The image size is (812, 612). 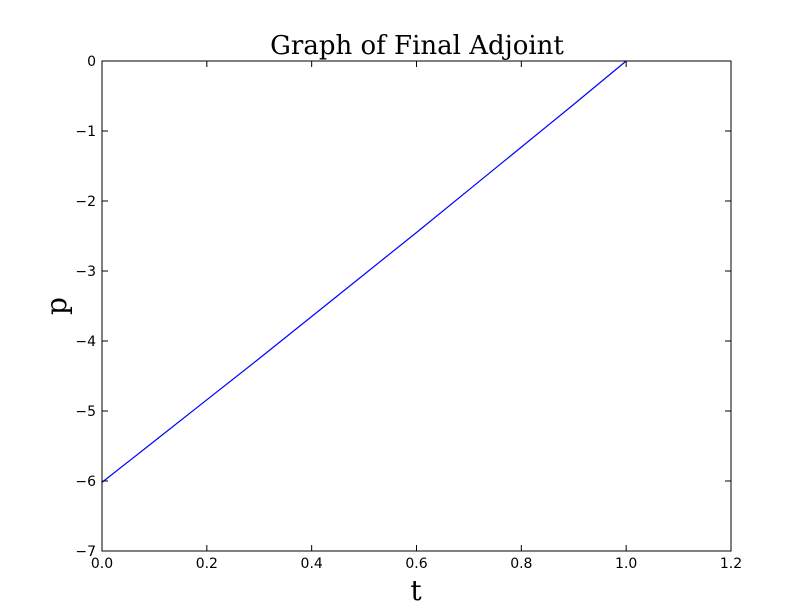 I want to click on y-tick-label: −4, so click(x=85, y=342).